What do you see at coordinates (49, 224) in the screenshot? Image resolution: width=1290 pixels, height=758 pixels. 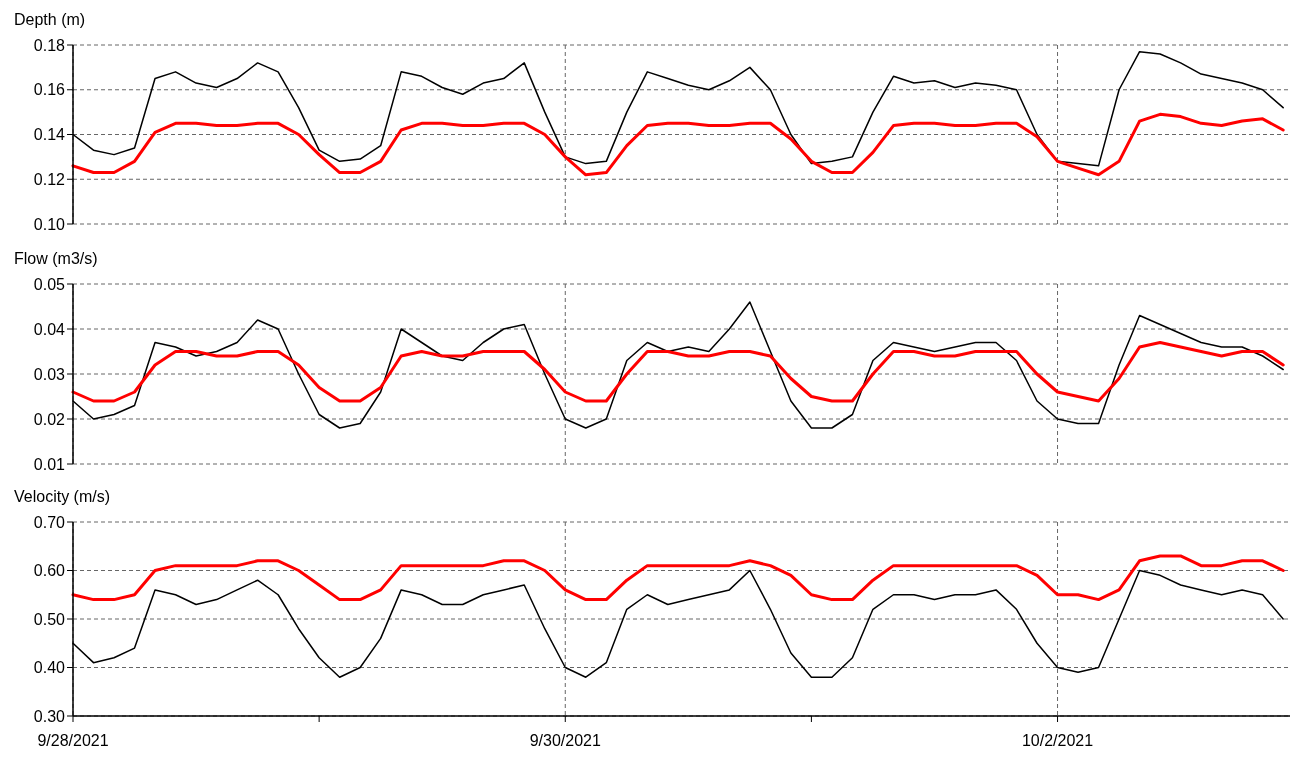 I see `y-tick-label: 0.10` at bounding box center [49, 224].